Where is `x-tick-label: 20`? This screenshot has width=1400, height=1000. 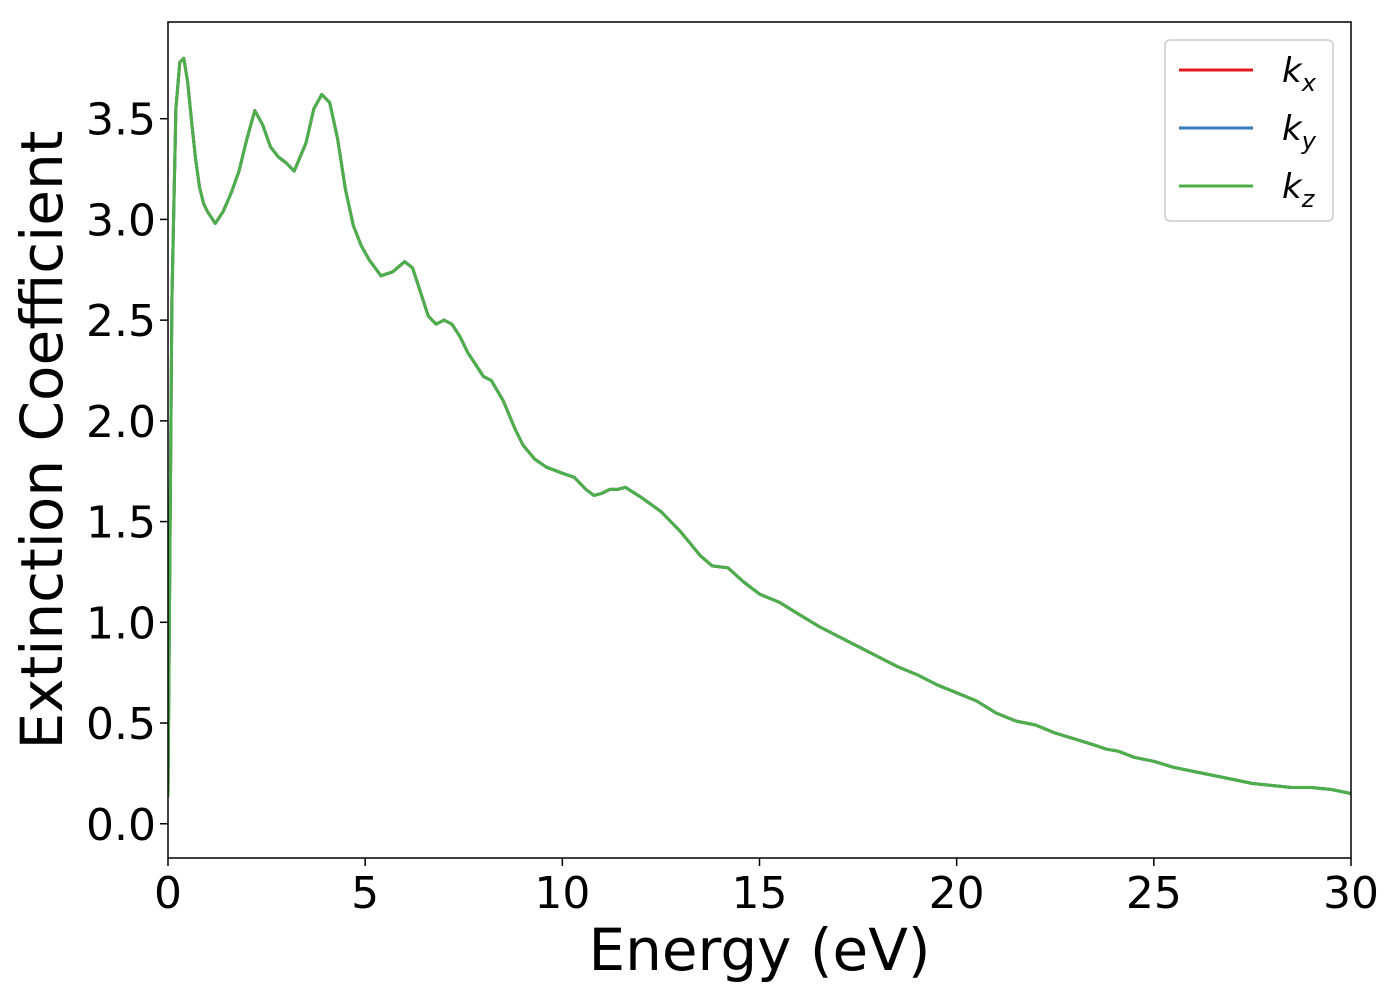 x-tick-label: 20 is located at coordinates (957, 893).